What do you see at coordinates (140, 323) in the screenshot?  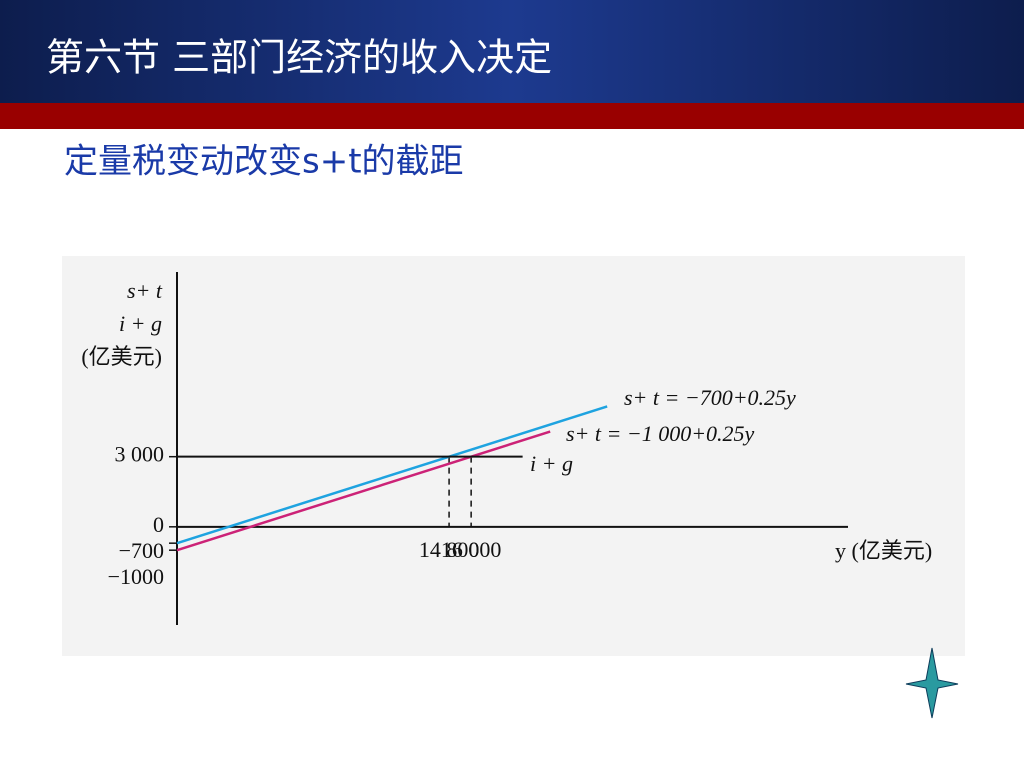 I see `y-axis-label: i + g` at bounding box center [140, 323].